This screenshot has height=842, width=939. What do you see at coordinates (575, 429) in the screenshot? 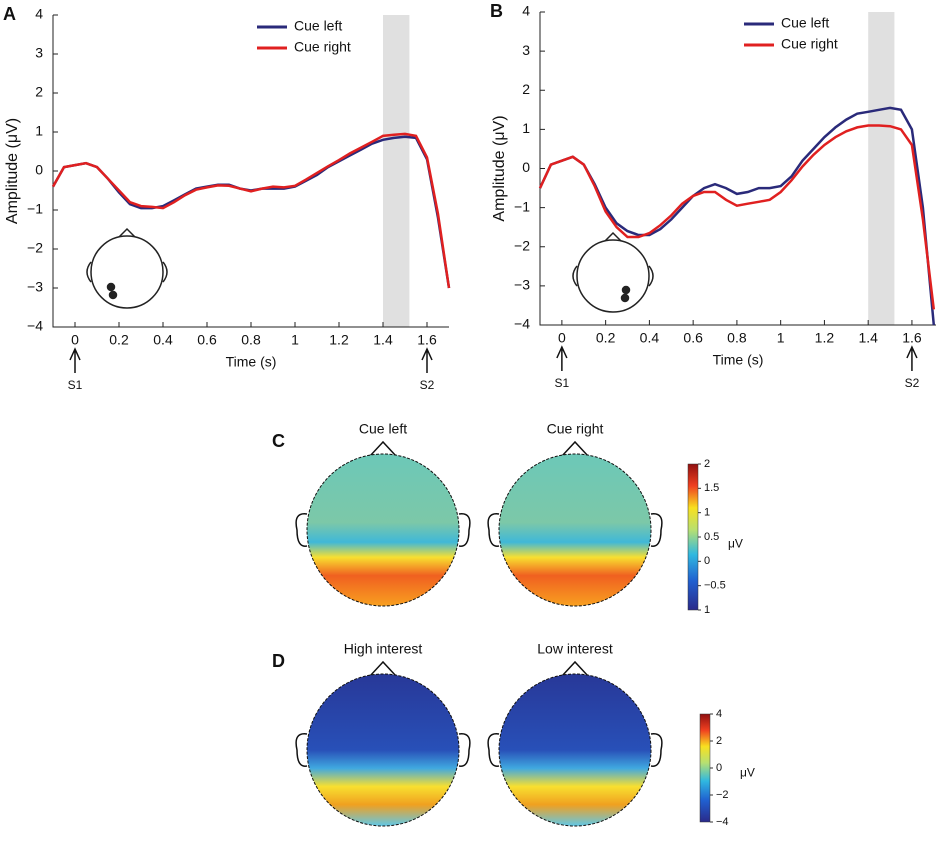
I see `map-title: Cue right` at bounding box center [575, 429].